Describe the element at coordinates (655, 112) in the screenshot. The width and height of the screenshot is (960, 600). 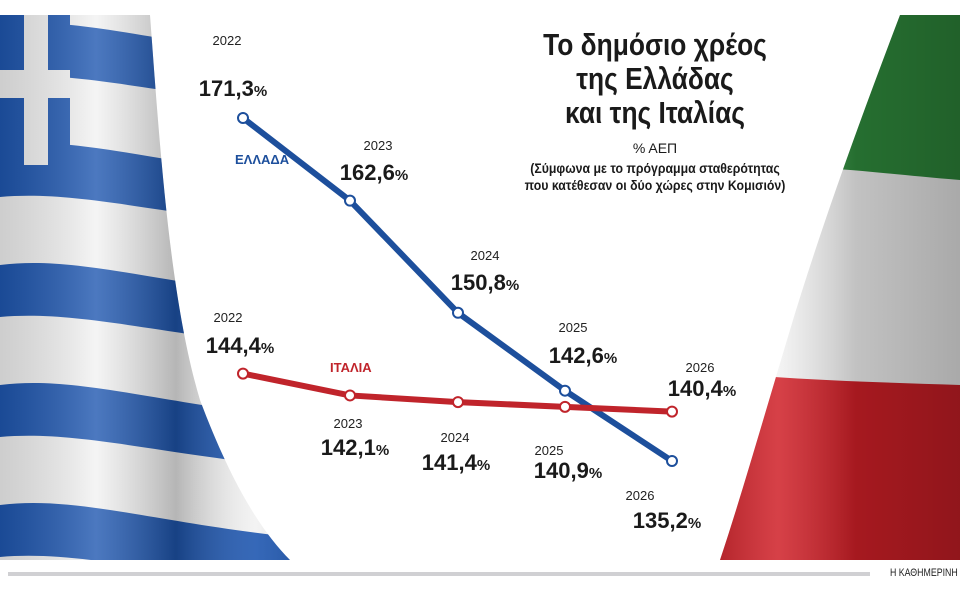
I see `title-line: και της Ιταλίας` at that location.